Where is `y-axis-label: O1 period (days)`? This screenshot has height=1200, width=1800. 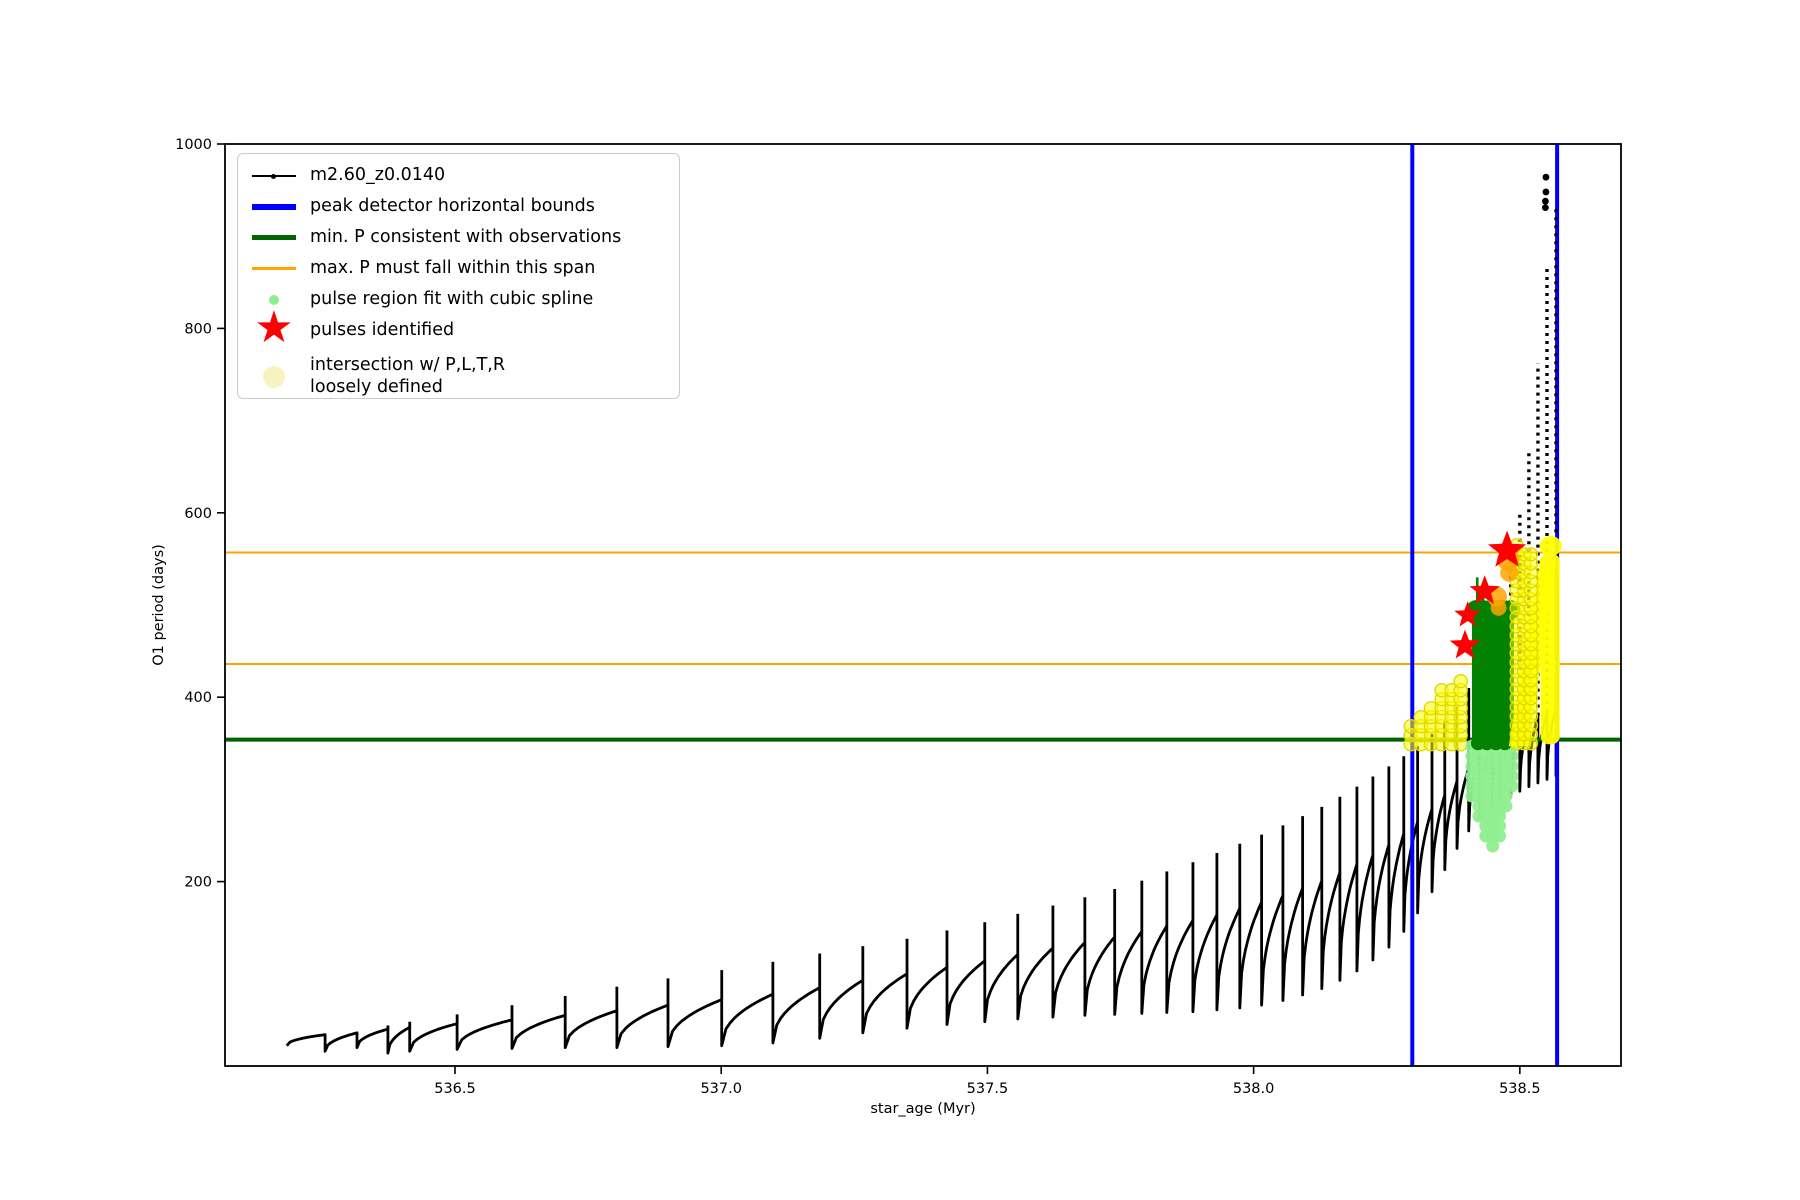 y-axis-label: O1 period (days) is located at coordinates (159, 605).